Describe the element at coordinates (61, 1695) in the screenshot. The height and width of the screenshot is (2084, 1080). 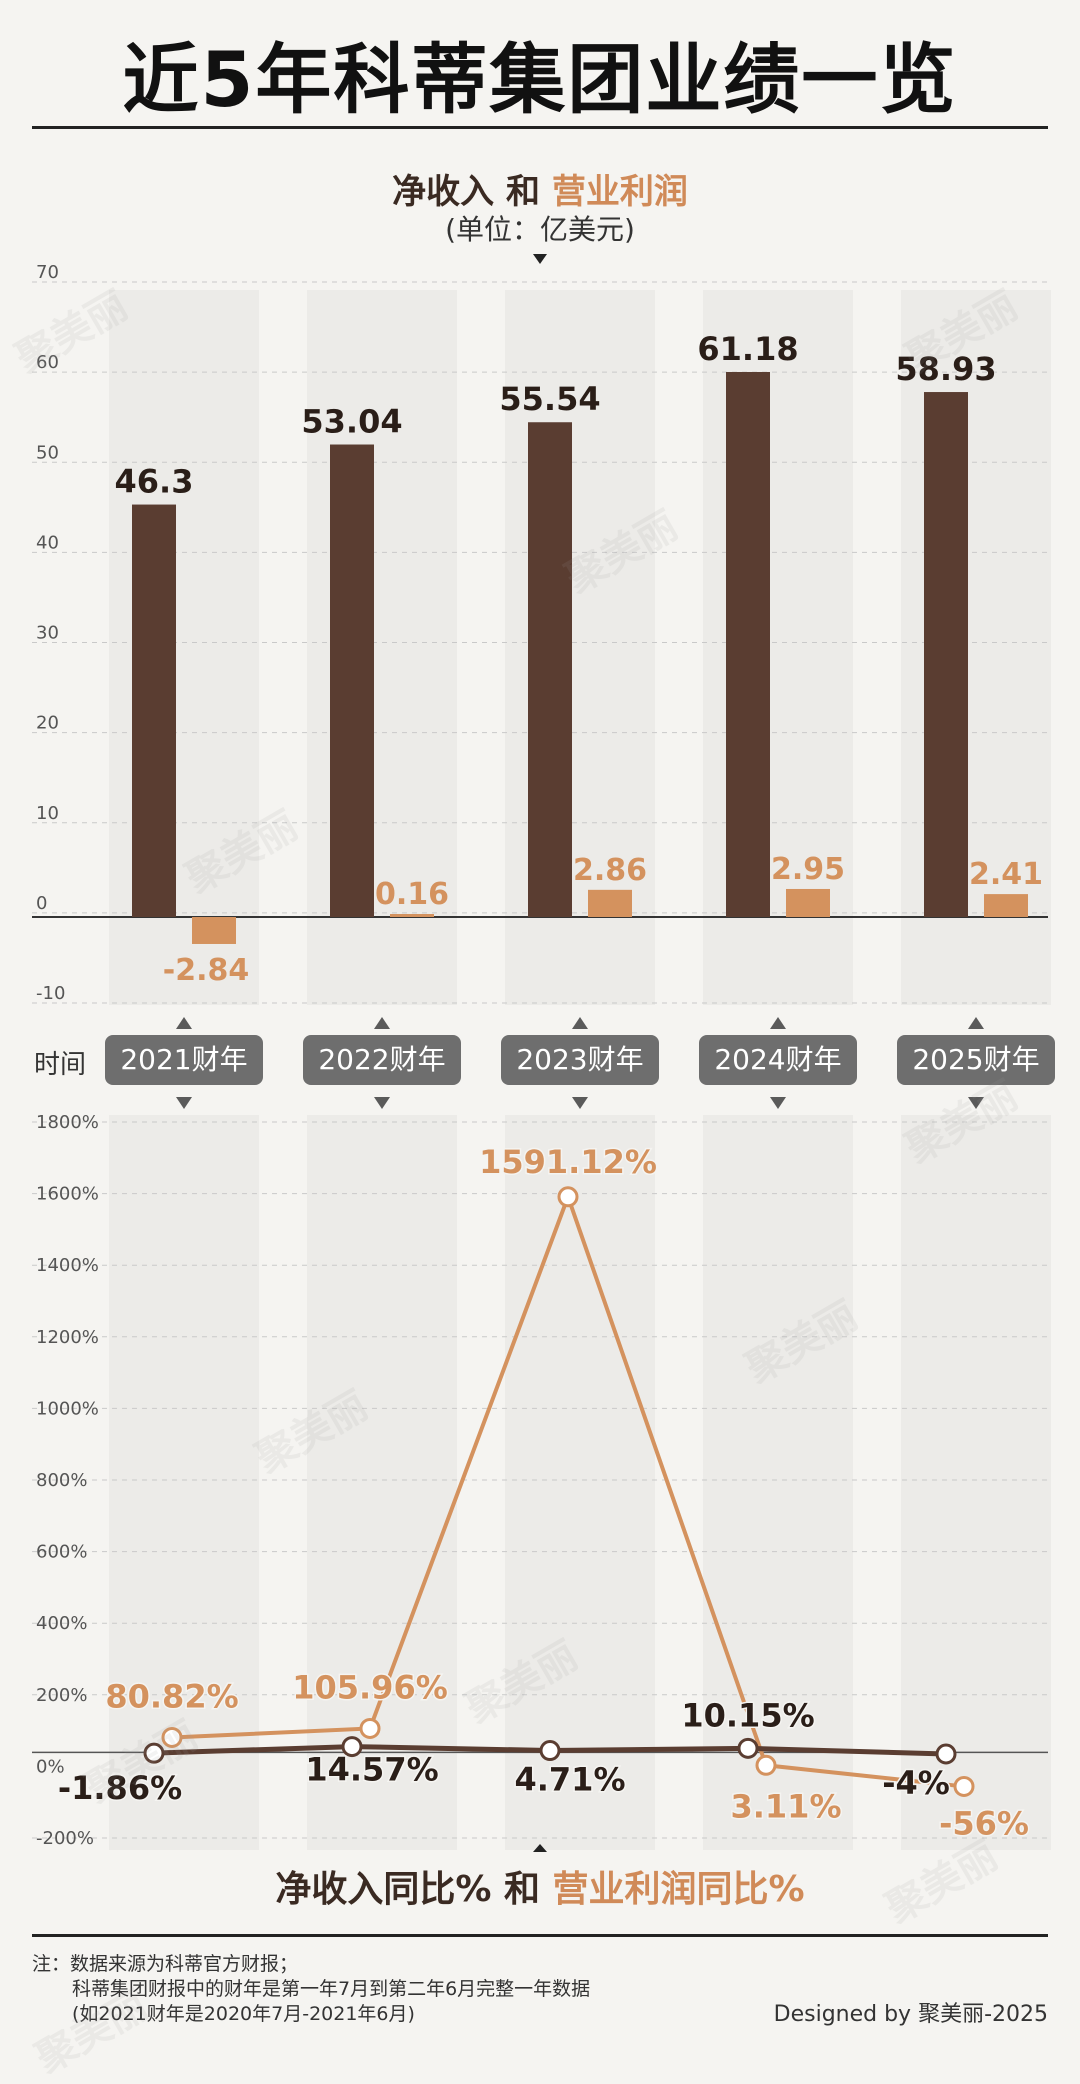
I see `bottom-y-tick-label: 200%` at that location.